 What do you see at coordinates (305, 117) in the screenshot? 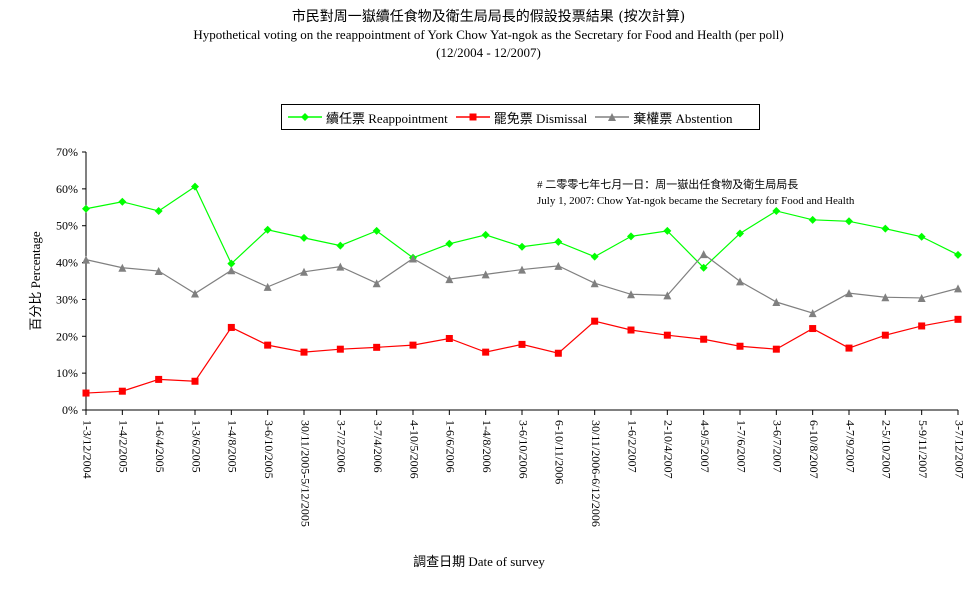
I see `legend-marker-reappointment` at bounding box center [305, 117].